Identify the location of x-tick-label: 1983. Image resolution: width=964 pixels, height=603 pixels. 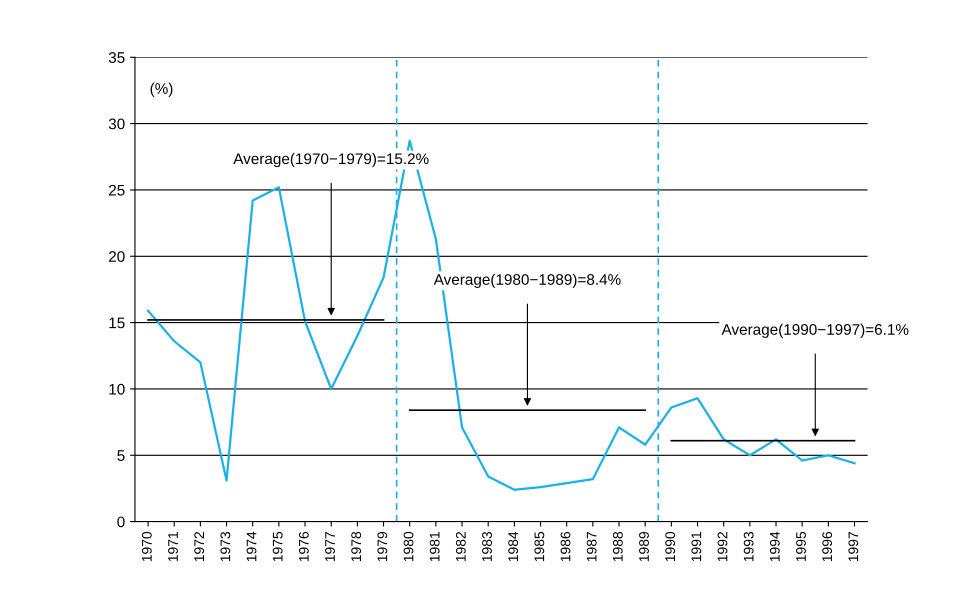
(487, 547).